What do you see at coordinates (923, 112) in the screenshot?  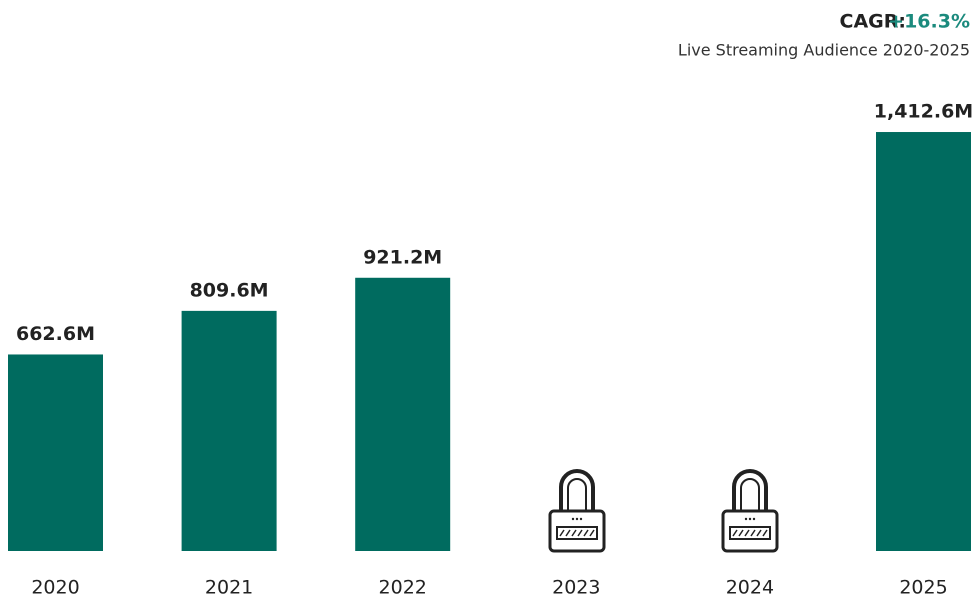 I see `value-label: 1,412.6M` at bounding box center [923, 112].